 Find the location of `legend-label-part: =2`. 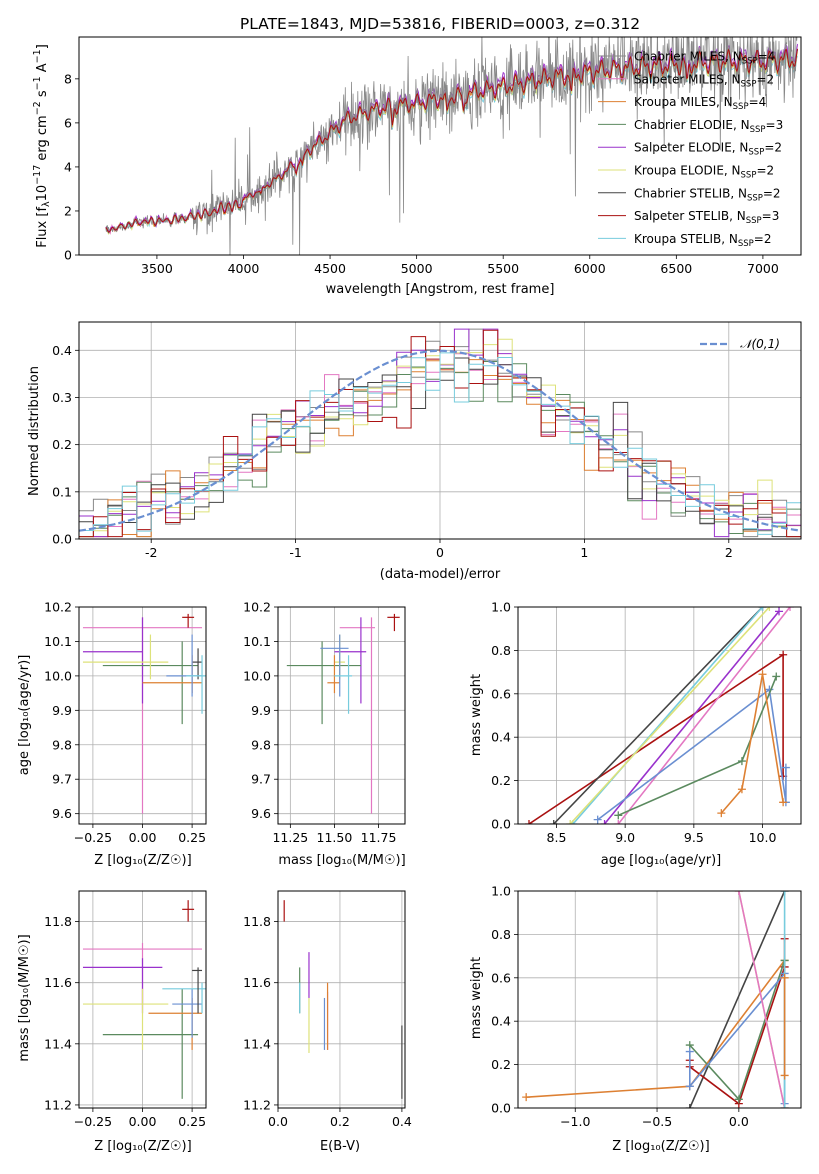

legend-label-part: =2 is located at coordinates (773, 148).